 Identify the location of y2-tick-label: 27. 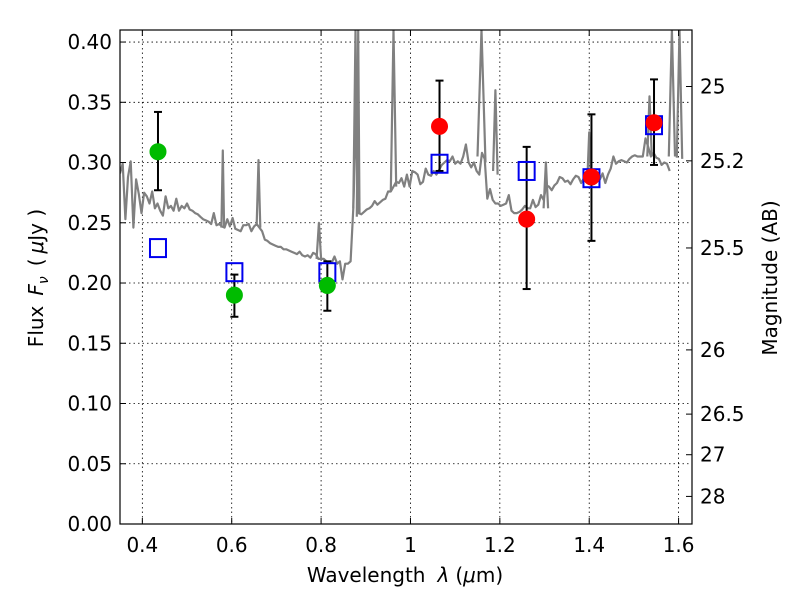
(712, 455).